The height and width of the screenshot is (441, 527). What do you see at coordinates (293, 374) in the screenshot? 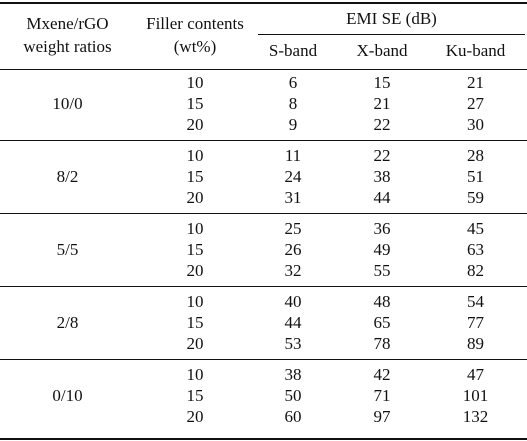
I see `s-band-cell: 38` at bounding box center [293, 374].